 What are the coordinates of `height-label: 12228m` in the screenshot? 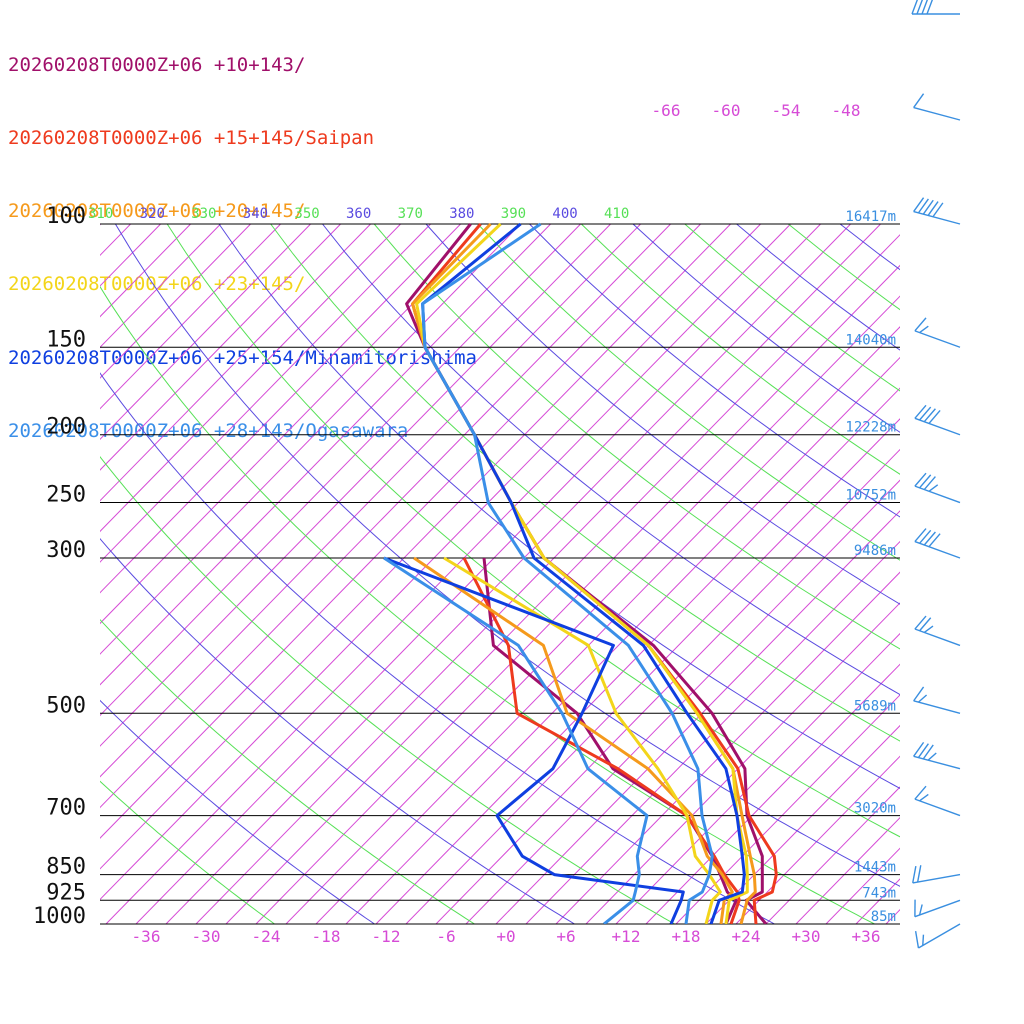 It's located at (870, 428).